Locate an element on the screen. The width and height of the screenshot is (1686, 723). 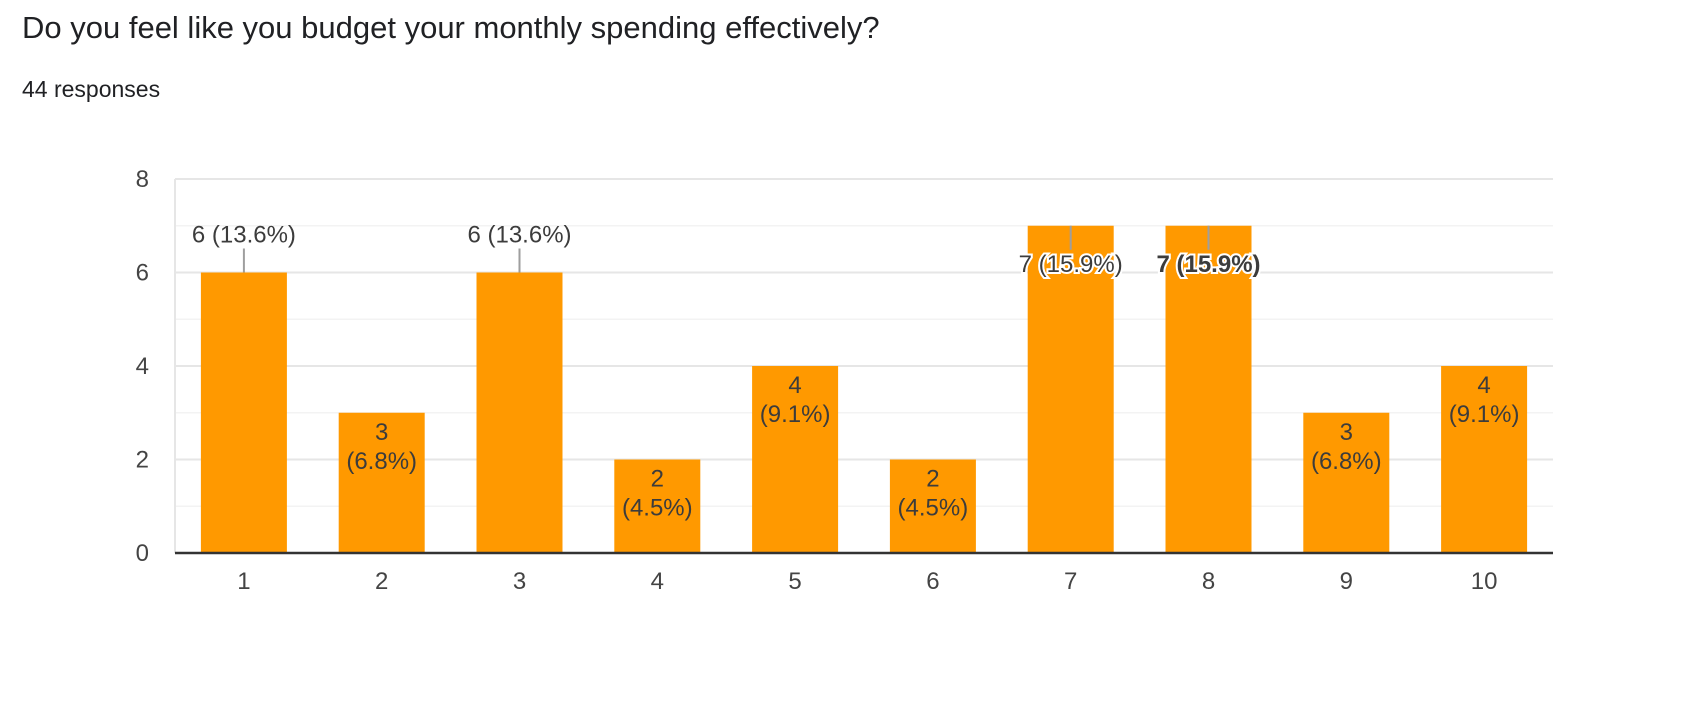
x-tick-label: 2 is located at coordinates (381, 581).